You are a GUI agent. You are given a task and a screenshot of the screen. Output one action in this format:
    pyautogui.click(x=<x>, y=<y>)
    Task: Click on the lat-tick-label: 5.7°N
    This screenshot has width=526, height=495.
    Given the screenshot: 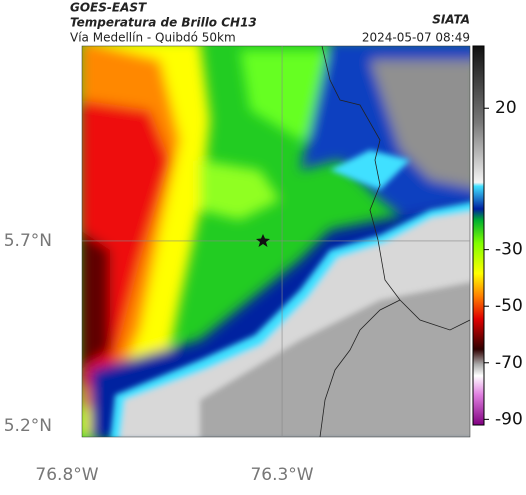 What is the action you would take?
    pyautogui.click(x=28, y=241)
    